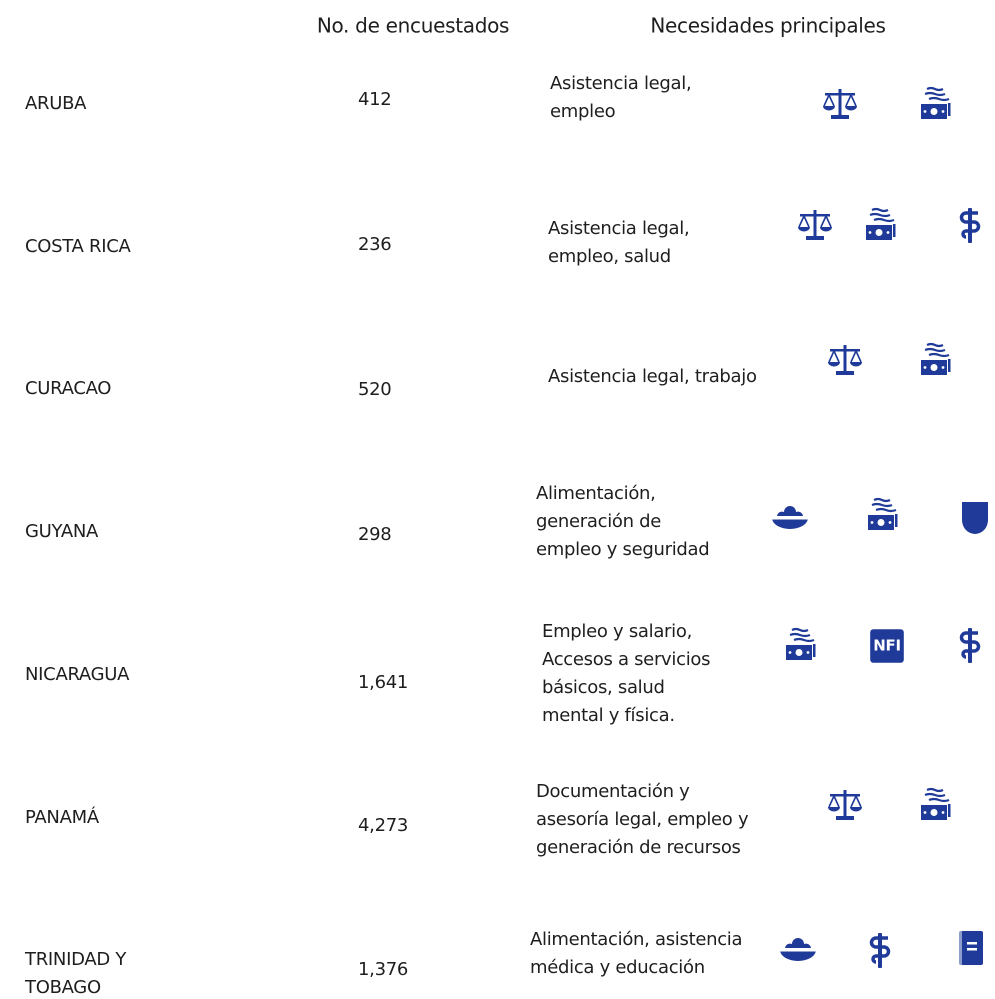 The image size is (995, 999). Describe the element at coordinates (617, 967) in the screenshot. I see `needs: médica y educación` at that location.